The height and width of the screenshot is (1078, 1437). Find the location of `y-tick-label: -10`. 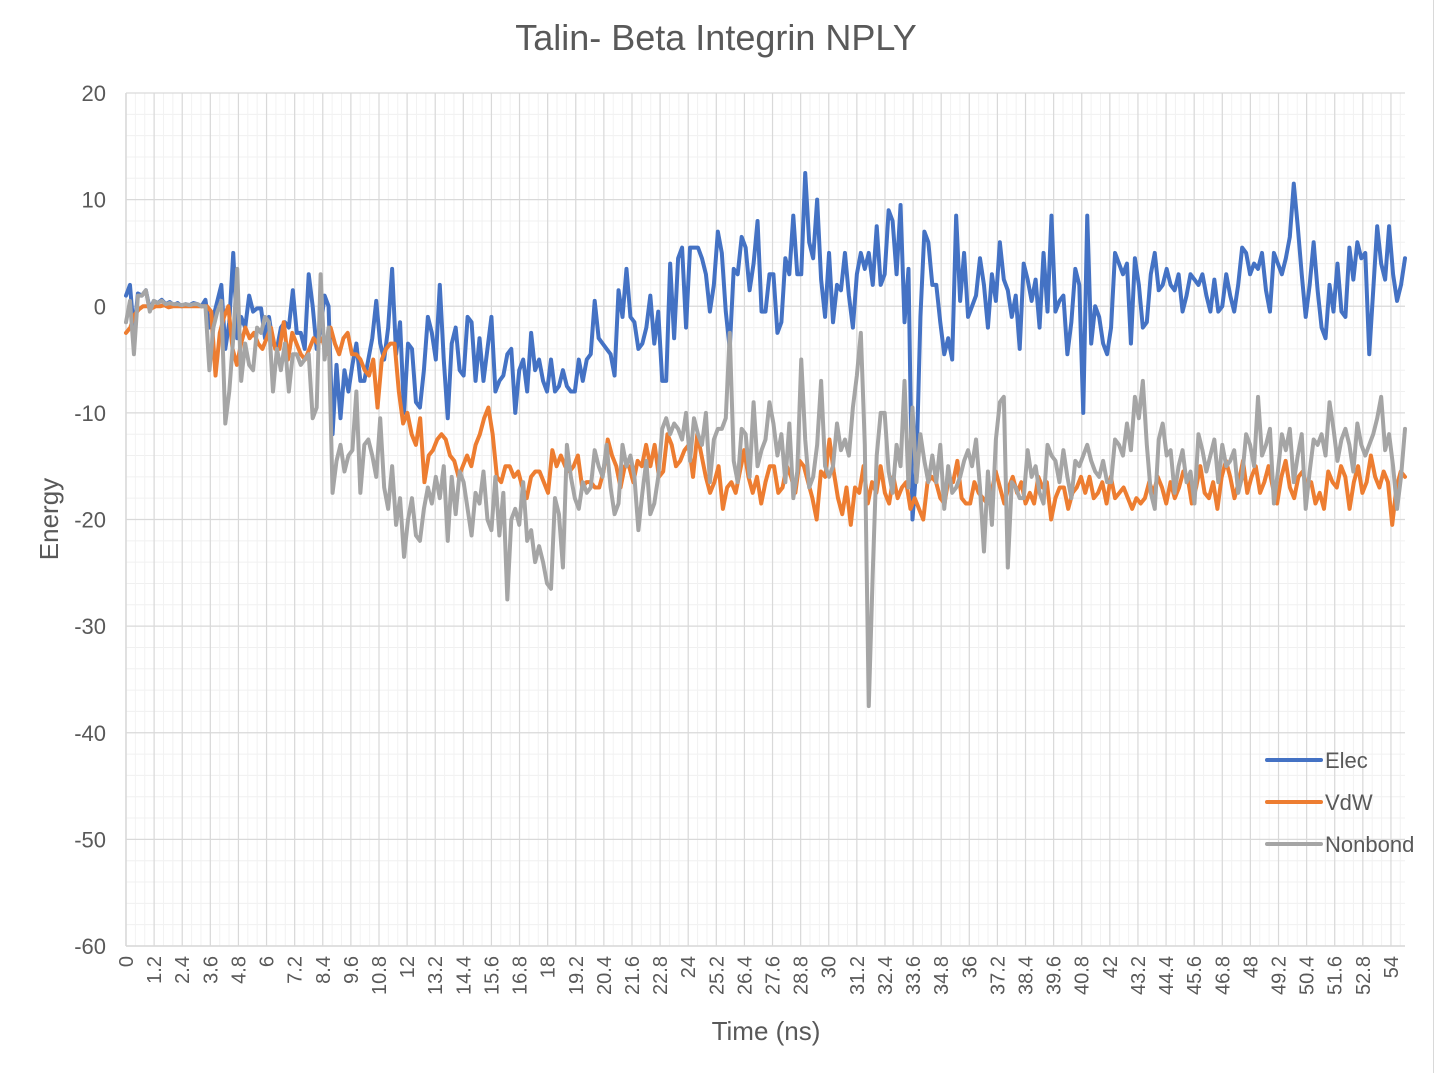

y-tick-label: -10 is located at coordinates (90, 413).